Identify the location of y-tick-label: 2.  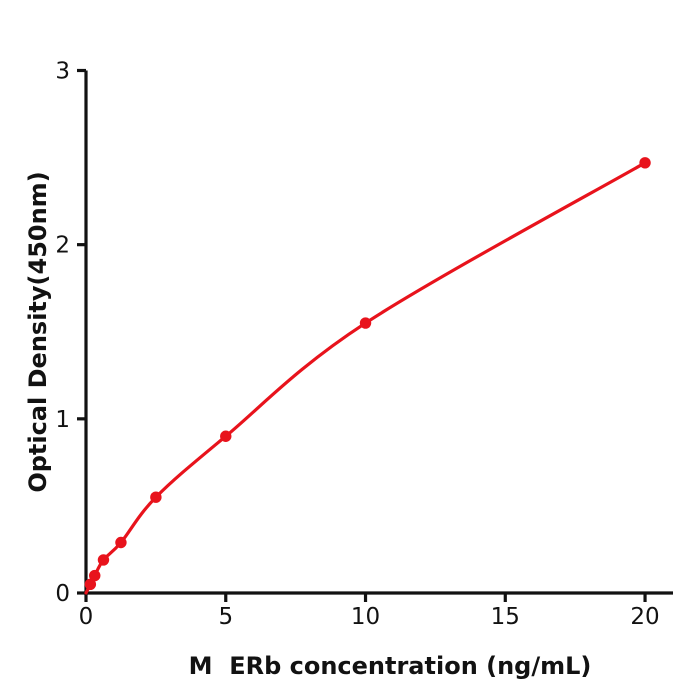
(62, 246).